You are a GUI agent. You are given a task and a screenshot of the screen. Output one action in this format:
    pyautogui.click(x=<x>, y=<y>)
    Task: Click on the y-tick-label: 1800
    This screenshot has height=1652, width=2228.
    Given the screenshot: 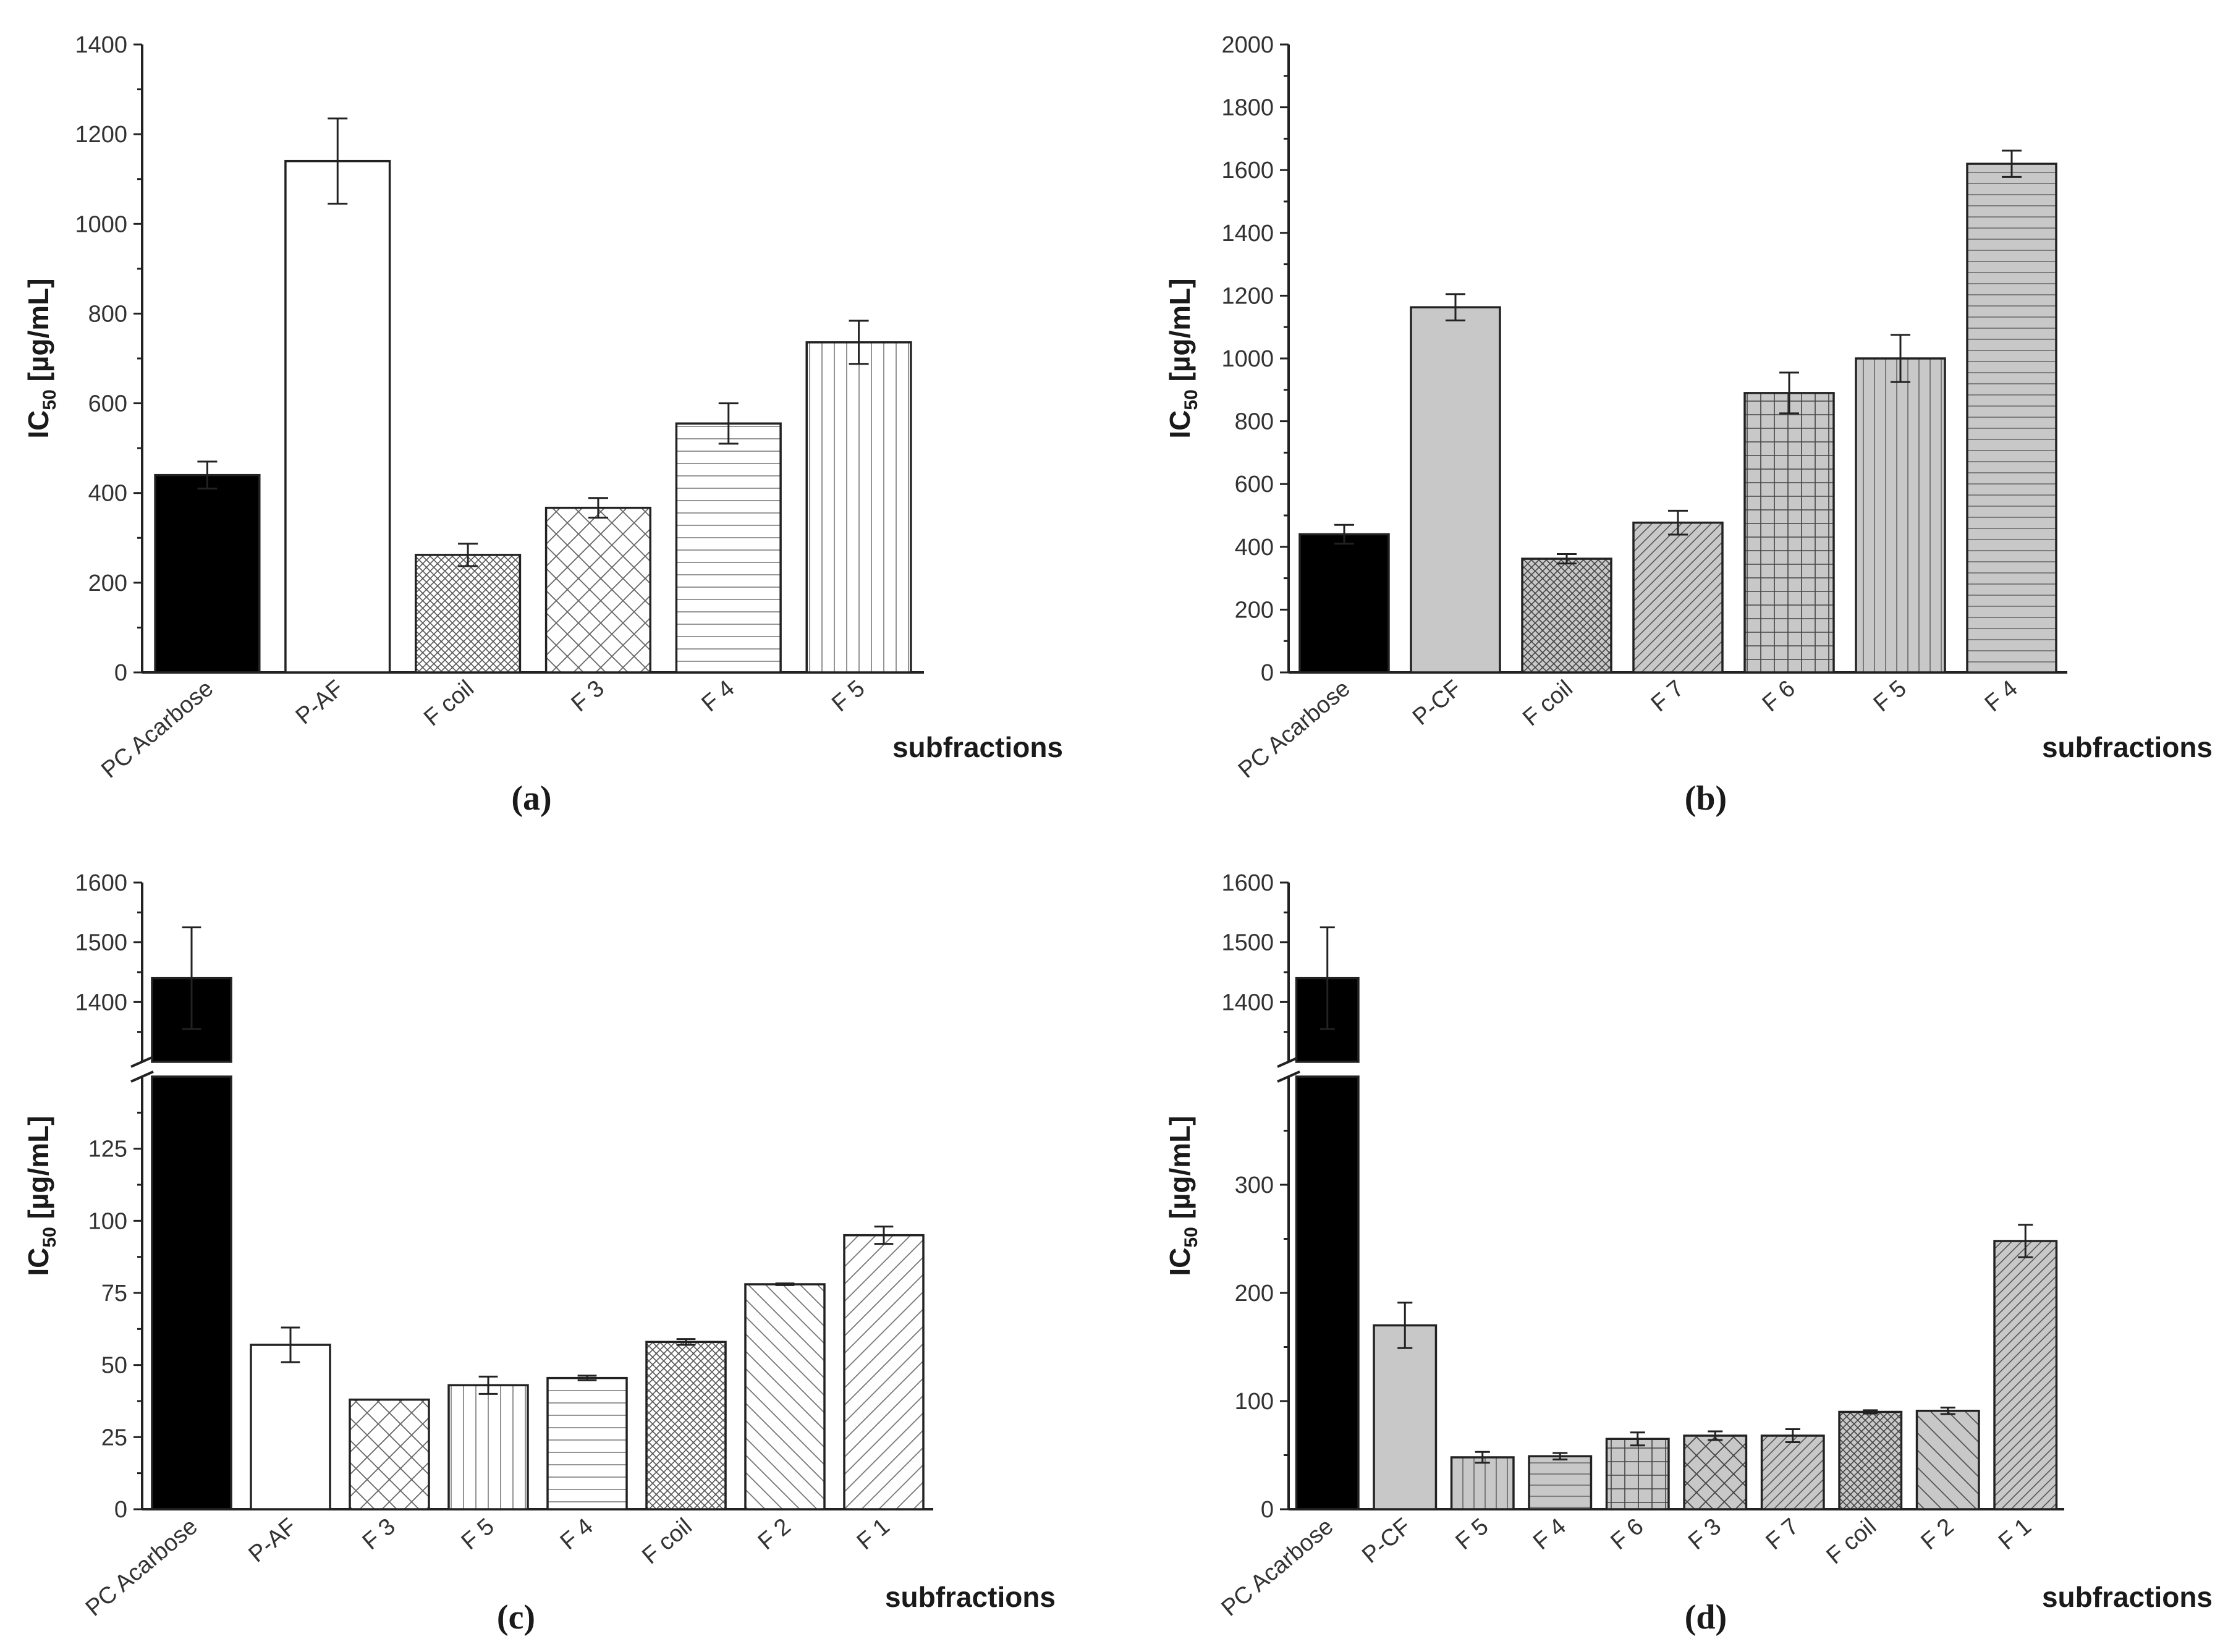 What is the action you would take?
    pyautogui.click(x=1247, y=108)
    